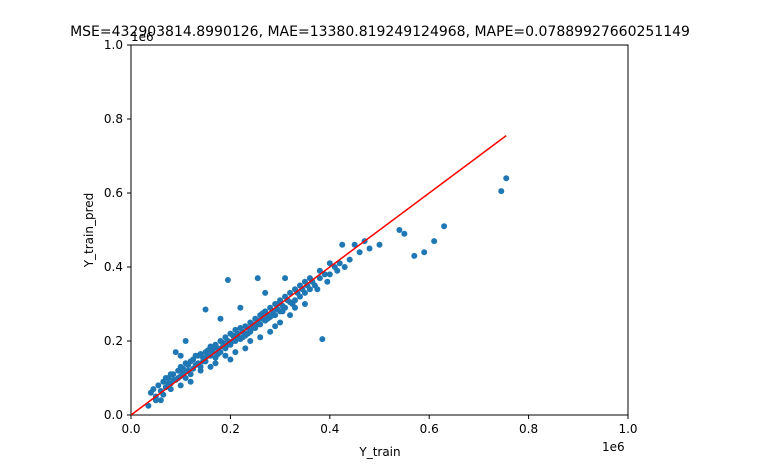 The height and width of the screenshot is (468, 758). Describe the element at coordinates (627, 429) in the screenshot. I see `x-tick-label: 1.0` at that location.